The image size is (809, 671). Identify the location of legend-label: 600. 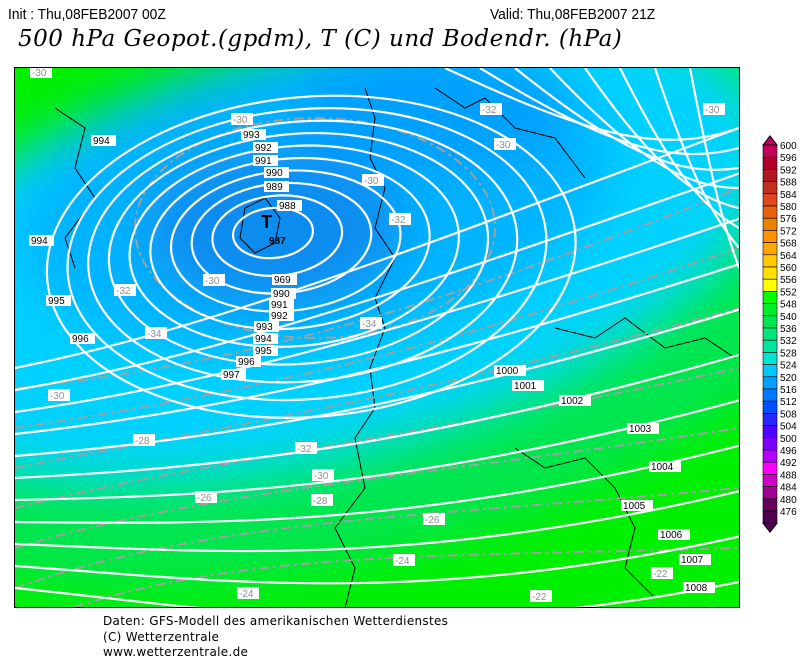
(788, 146).